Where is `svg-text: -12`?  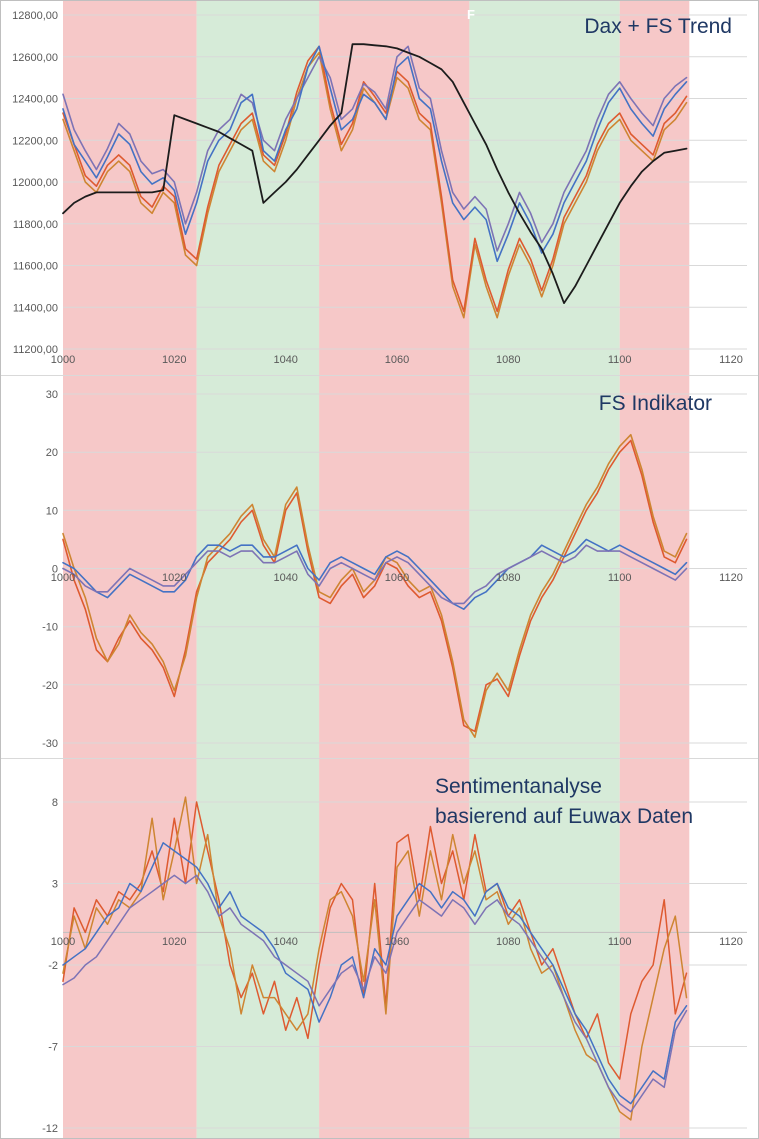
svg-text: -12 is located at coordinates (50, 1129).